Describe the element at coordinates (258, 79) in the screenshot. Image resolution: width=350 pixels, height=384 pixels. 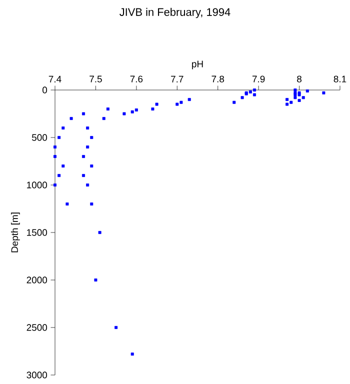
I see `x-tick-label: 7.9` at that location.